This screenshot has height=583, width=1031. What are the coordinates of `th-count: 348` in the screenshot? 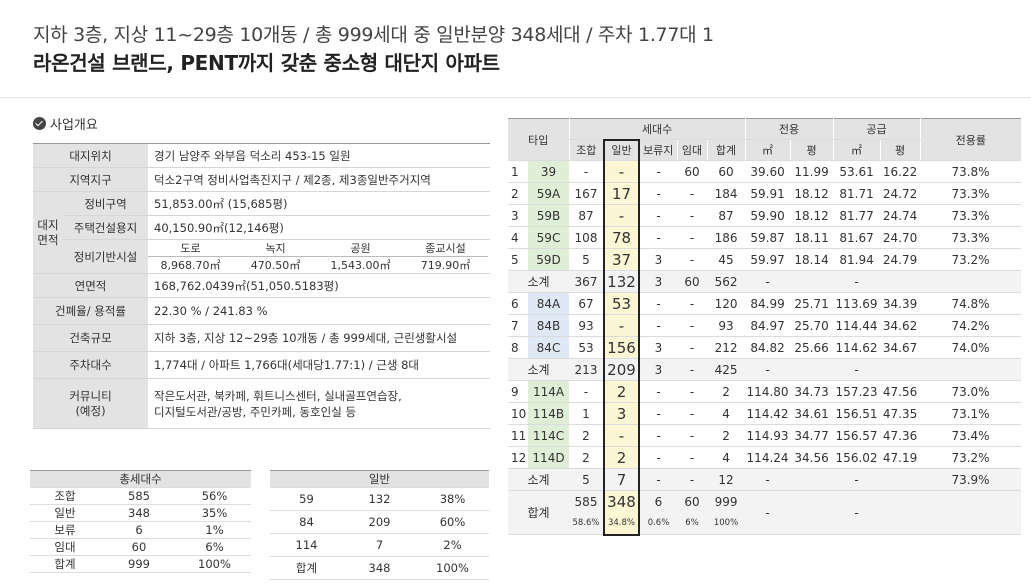 It's located at (139, 513).